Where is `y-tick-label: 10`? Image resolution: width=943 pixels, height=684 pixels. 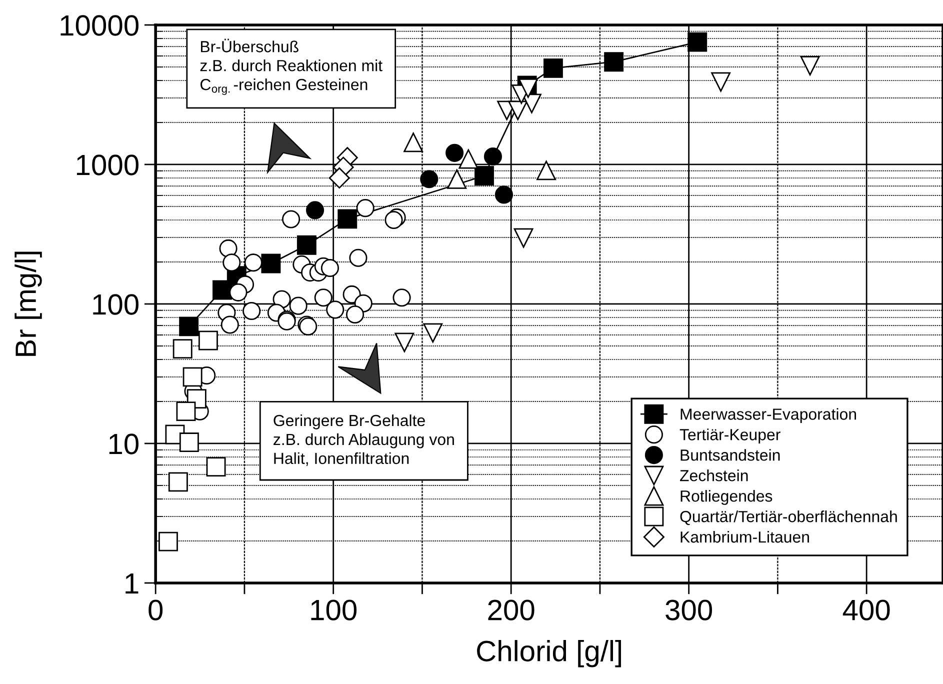
y-tick-label: 10 is located at coordinates (123, 444).